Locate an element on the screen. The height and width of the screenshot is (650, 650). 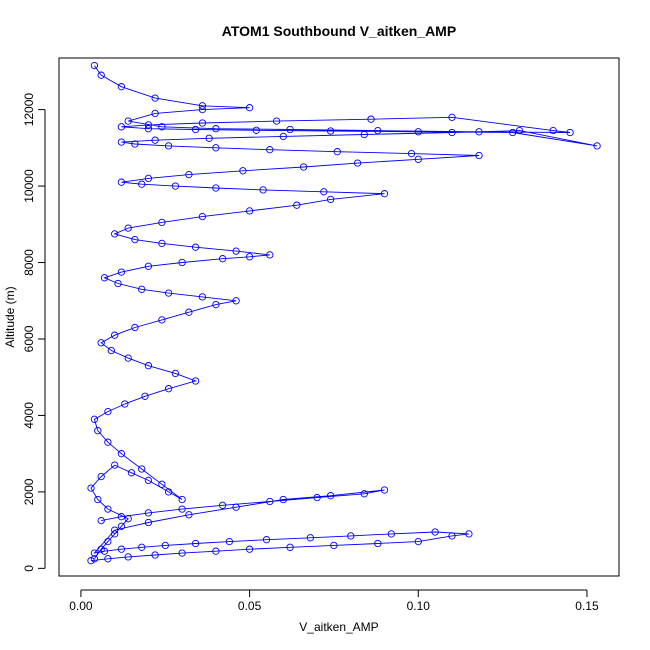
y-tick-label: 4000 is located at coordinates (29, 415).